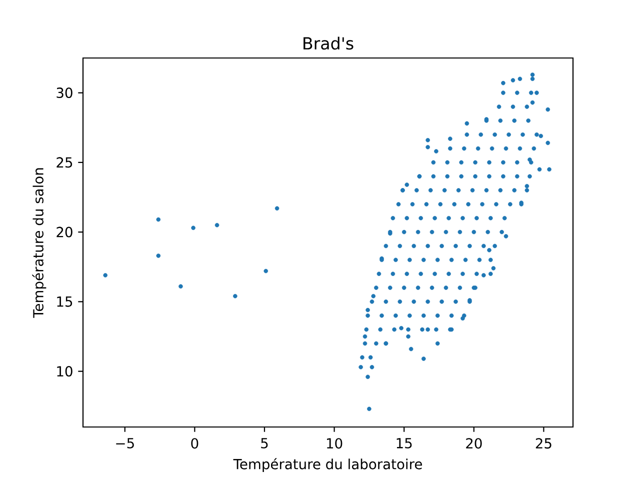  Describe the element at coordinates (125, 443) in the screenshot. I see `x-tick-label: −5` at that location.